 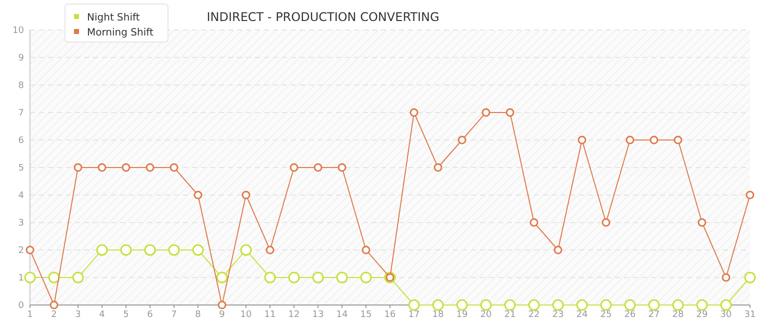 I want to click on y-tick-label: 6, so click(x=21, y=141).